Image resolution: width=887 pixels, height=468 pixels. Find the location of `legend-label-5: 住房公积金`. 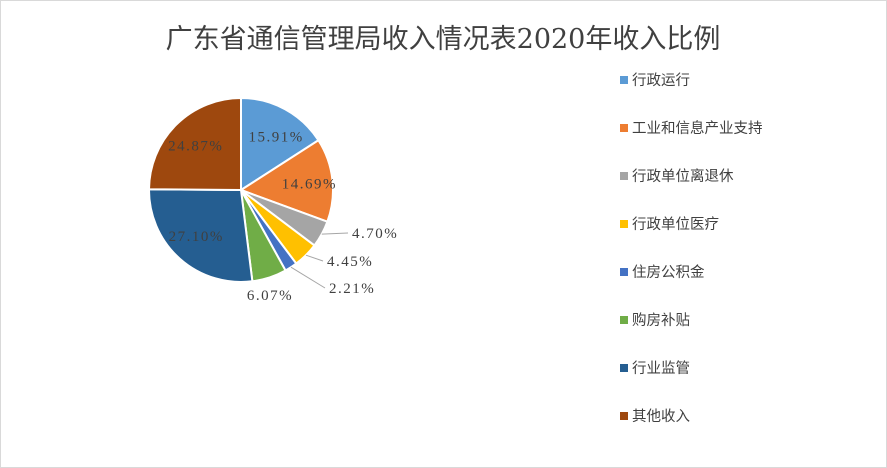

legend-label-5: 住房公积金 is located at coordinates (668, 272).